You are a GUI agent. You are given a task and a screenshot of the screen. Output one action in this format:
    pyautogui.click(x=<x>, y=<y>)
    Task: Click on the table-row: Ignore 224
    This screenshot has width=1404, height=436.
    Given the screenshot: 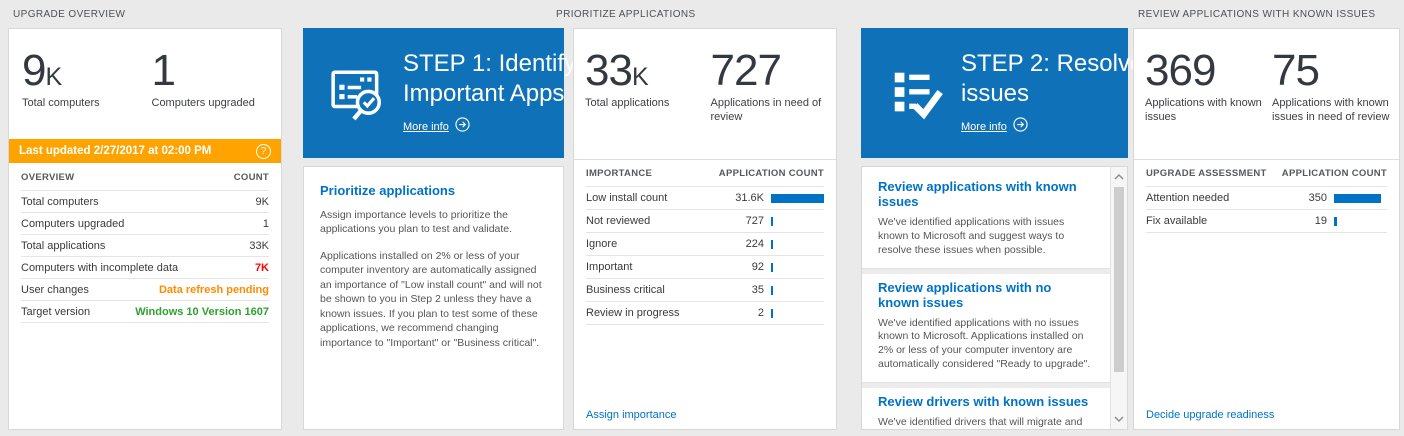 What is the action you would take?
    pyautogui.click(x=705, y=244)
    